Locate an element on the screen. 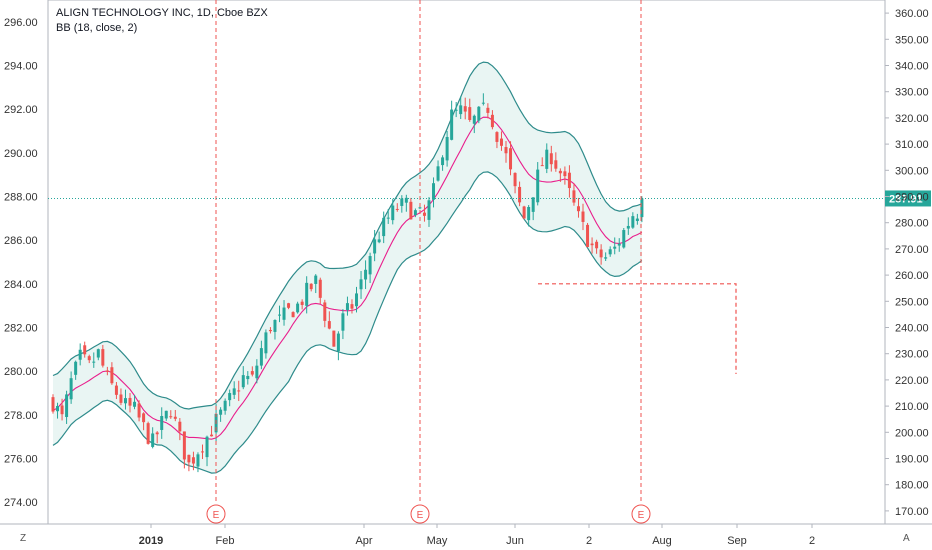 This screenshot has width=932, height=550. left-axis-tick-label: 274.00 is located at coordinates (21, 503).